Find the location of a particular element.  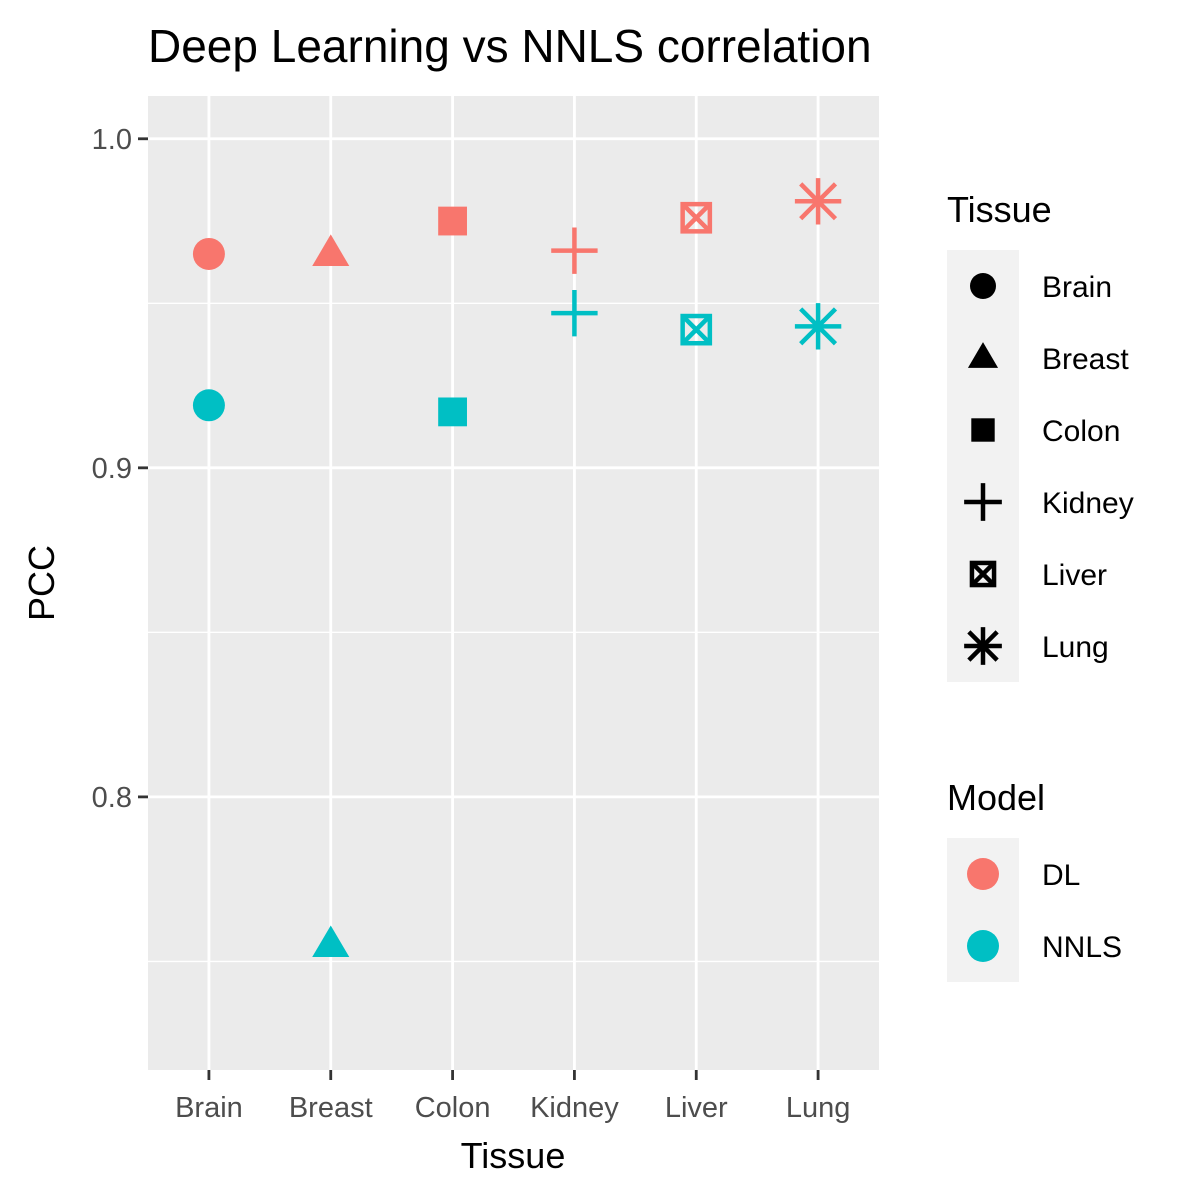

x-tick-label: Liver is located at coordinates (696, 1108).